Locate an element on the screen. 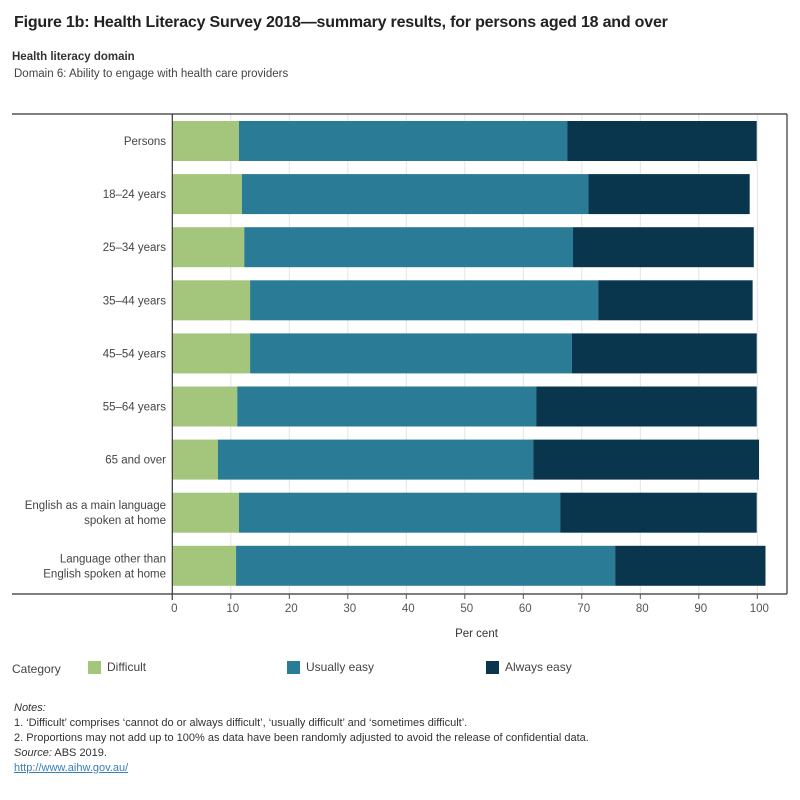  x-tick-label: 90 is located at coordinates (700, 609).